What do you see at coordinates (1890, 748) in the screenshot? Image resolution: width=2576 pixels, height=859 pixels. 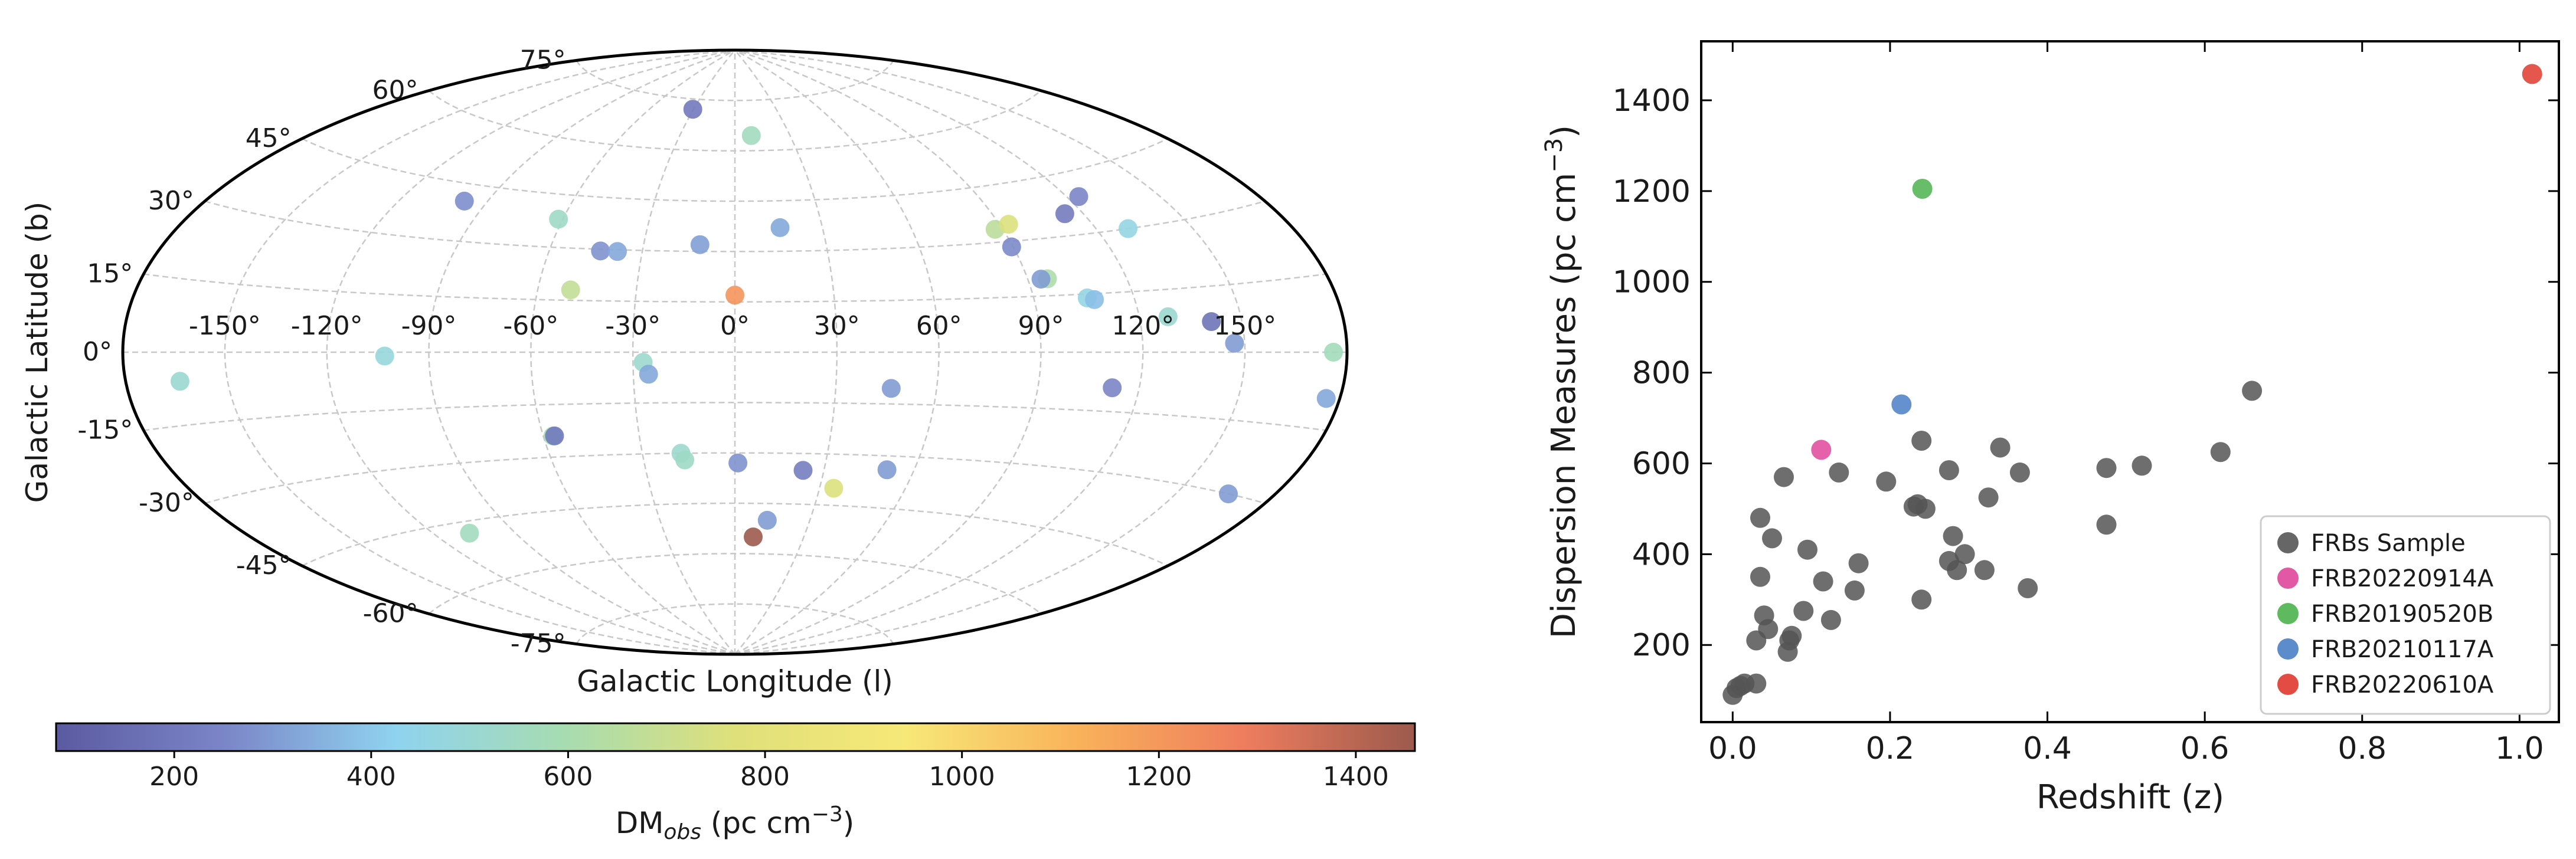 I see `x-tick-label: 0.2` at bounding box center [1890, 748].